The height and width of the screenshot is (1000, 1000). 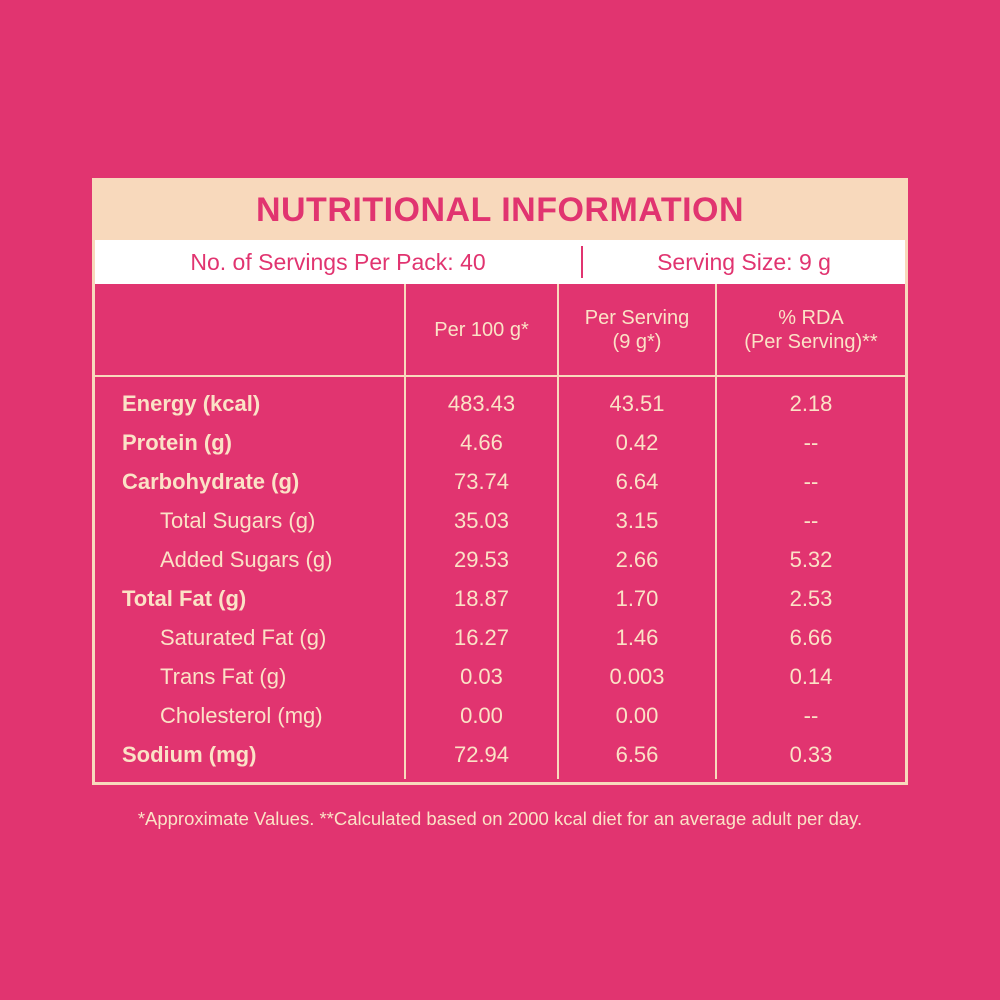 I want to click on cell-value: 2.53, so click(x=811, y=598).